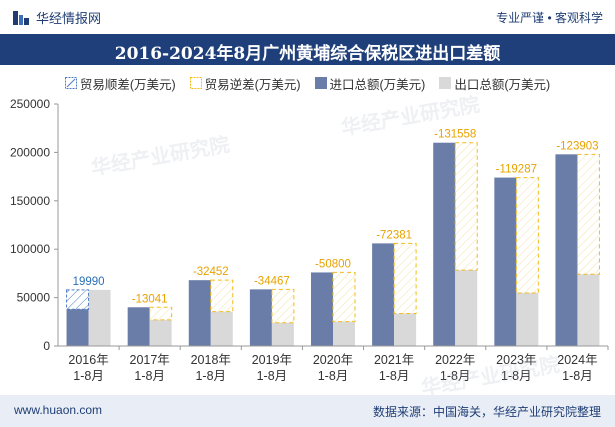 The image size is (615, 427). Describe the element at coordinates (307, 411) in the screenshot. I see `footer: www.huaon.com 数据来源：中国海关，华经产业研究院整理` at that location.